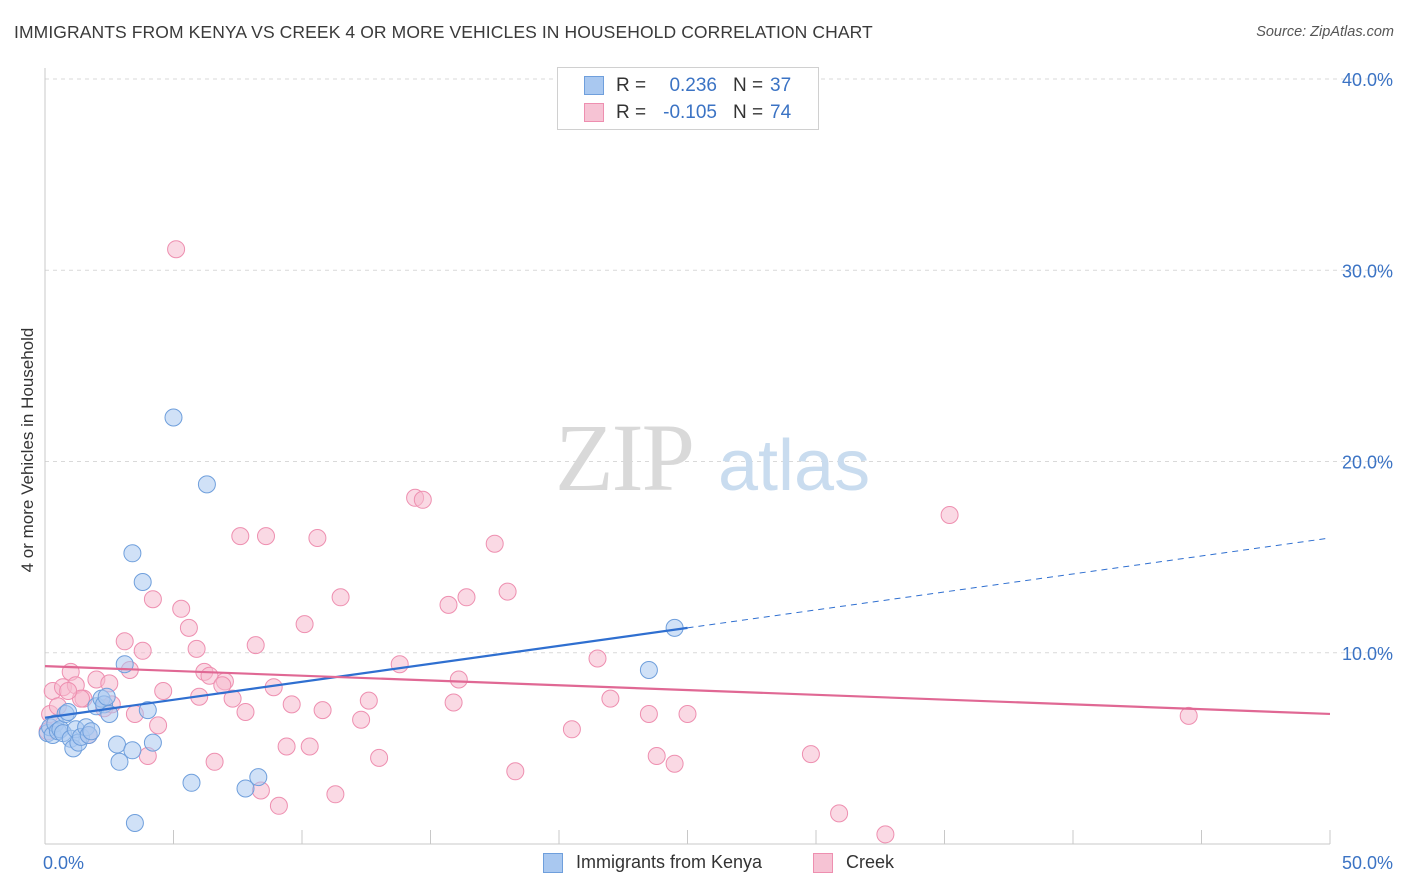 This screenshot has width=1406, height=892. I want to click on source-label: Source: ZipAtlas.com, so click(1325, 32).